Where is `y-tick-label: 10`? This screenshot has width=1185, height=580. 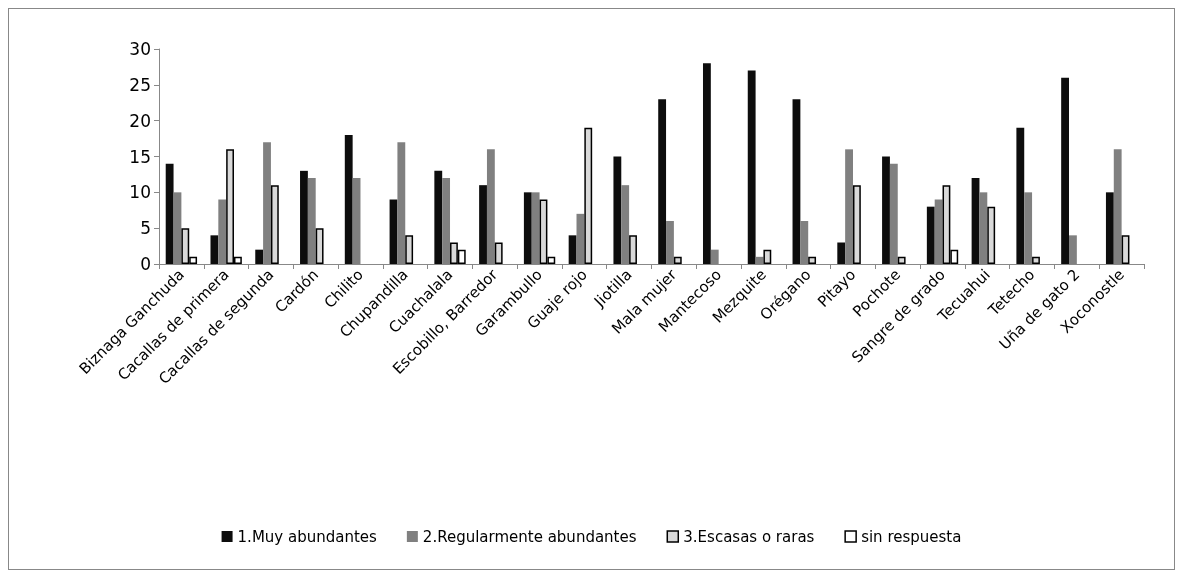
y-tick-label: 10 is located at coordinates (140, 192).